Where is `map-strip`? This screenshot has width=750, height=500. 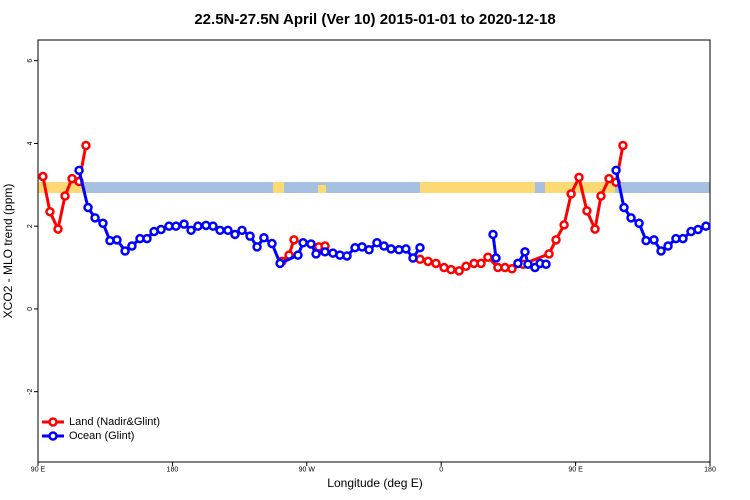 map-strip is located at coordinates (374, 187).